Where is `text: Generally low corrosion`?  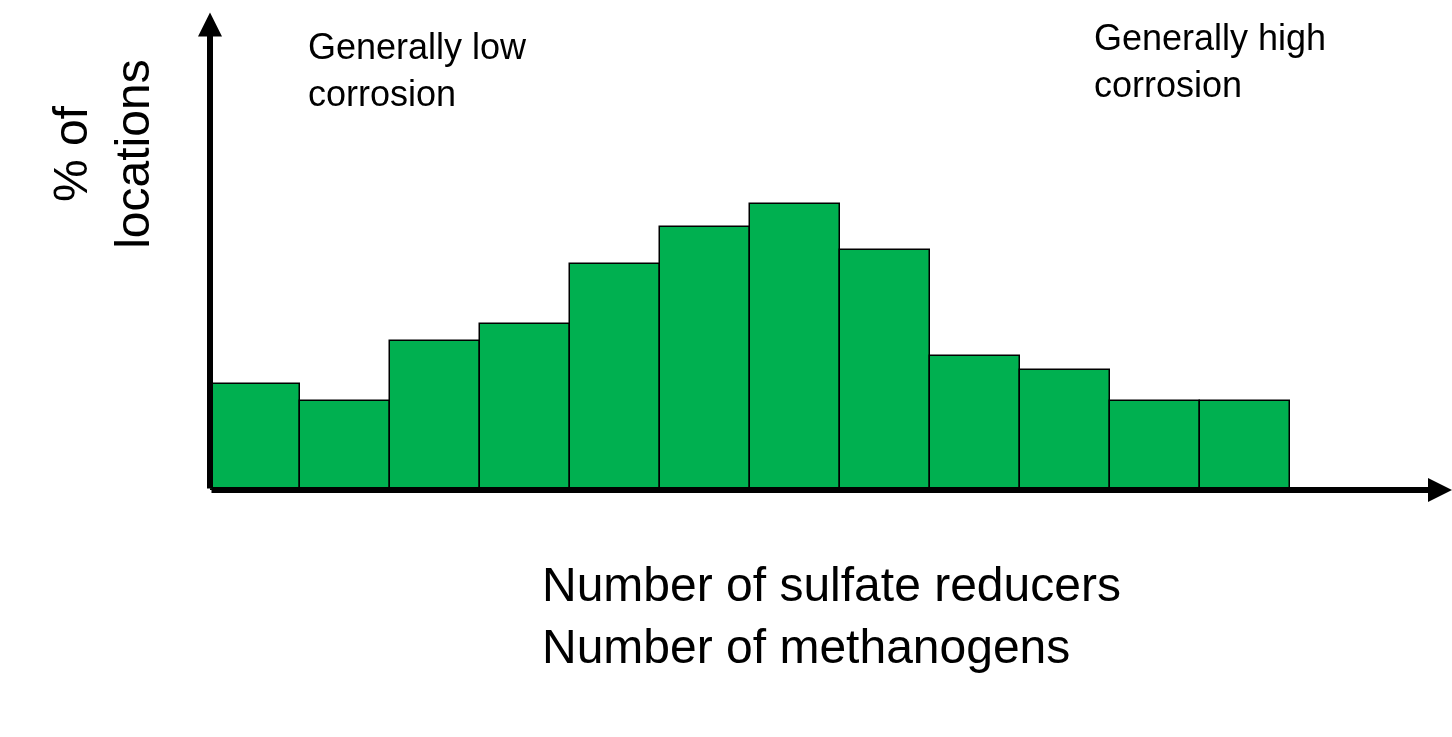
text: Generally low corrosion is located at coordinates (418, 70).